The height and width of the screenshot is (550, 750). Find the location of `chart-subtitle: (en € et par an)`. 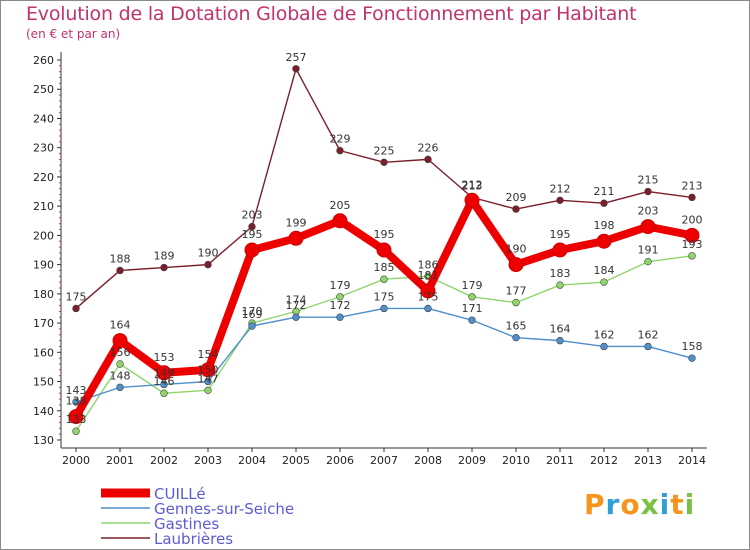

chart-subtitle: (en € et par an) is located at coordinates (73, 34).